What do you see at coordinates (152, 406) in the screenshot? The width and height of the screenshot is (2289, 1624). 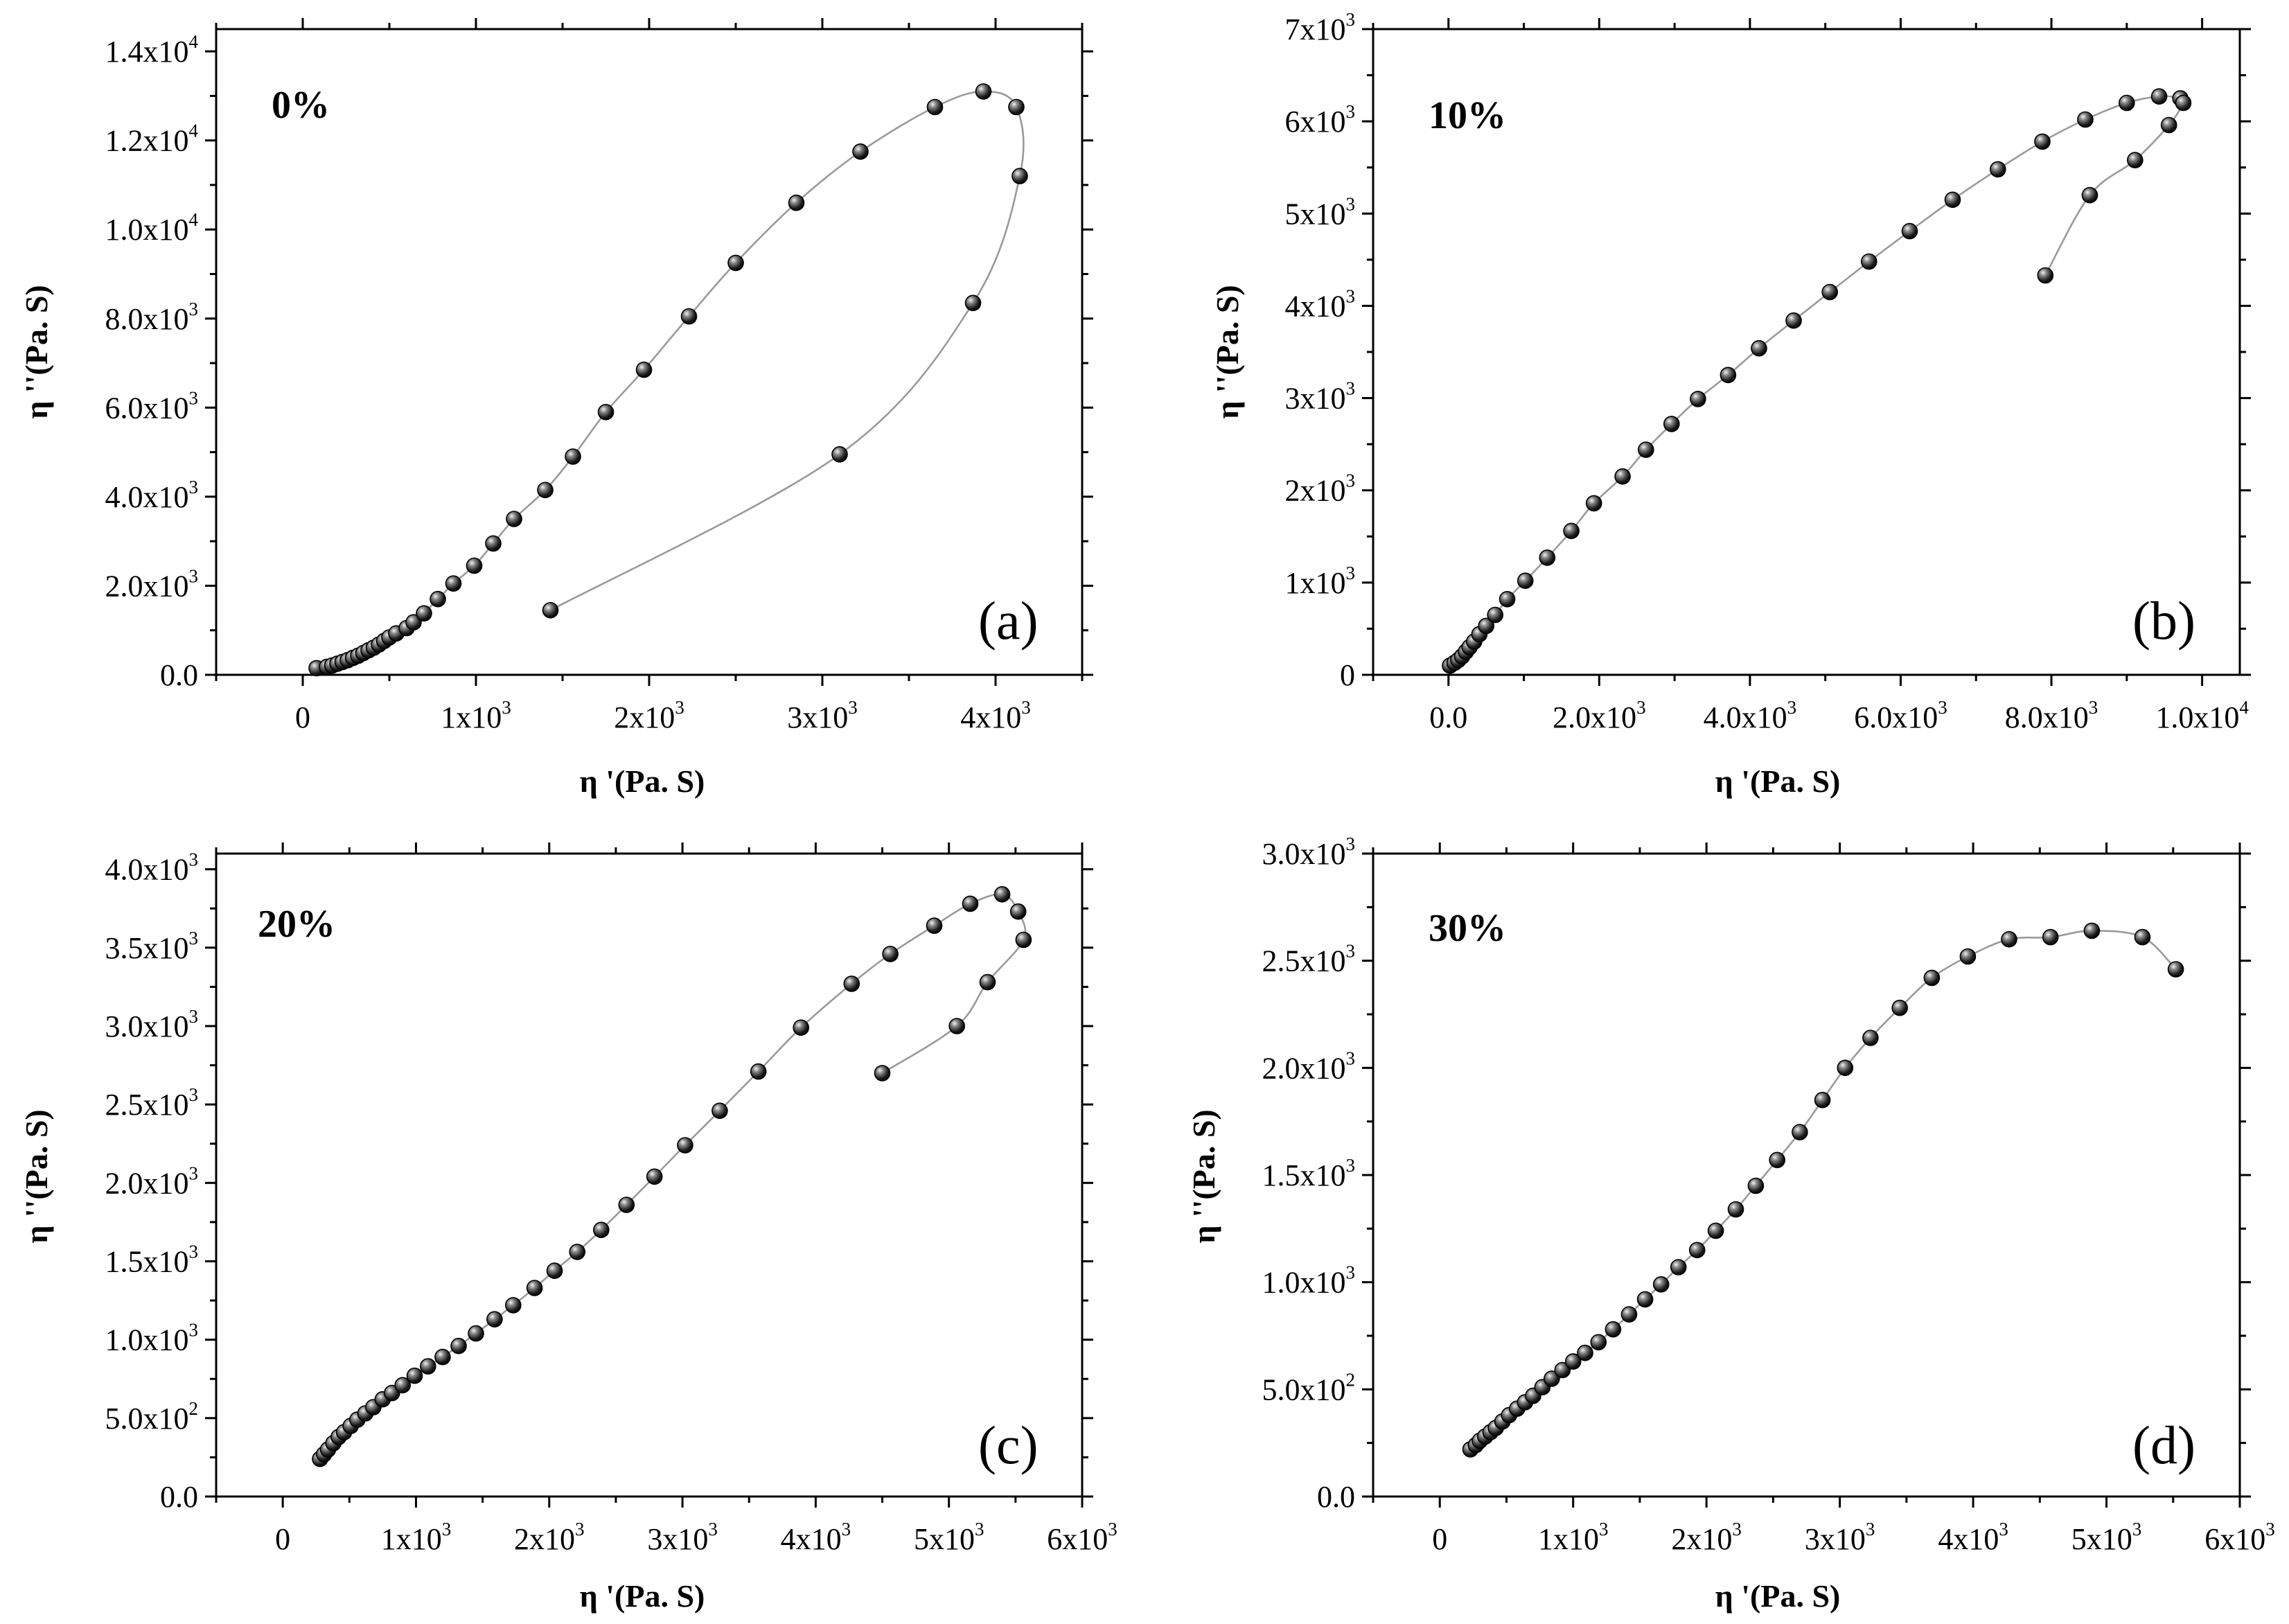 I see `y-tick-label: 6.0x10³` at bounding box center [152, 406].